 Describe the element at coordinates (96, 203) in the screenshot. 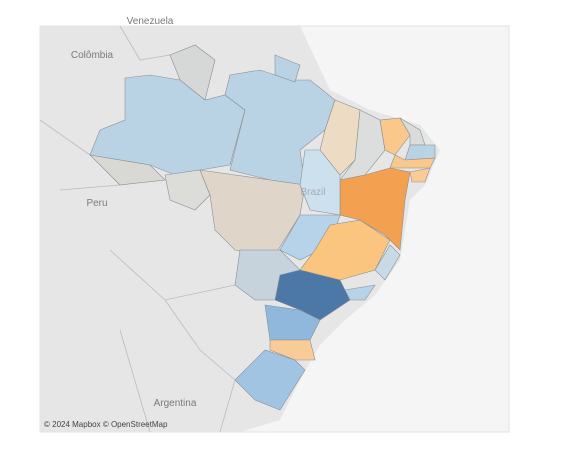

I see `country-label: Peru` at that location.